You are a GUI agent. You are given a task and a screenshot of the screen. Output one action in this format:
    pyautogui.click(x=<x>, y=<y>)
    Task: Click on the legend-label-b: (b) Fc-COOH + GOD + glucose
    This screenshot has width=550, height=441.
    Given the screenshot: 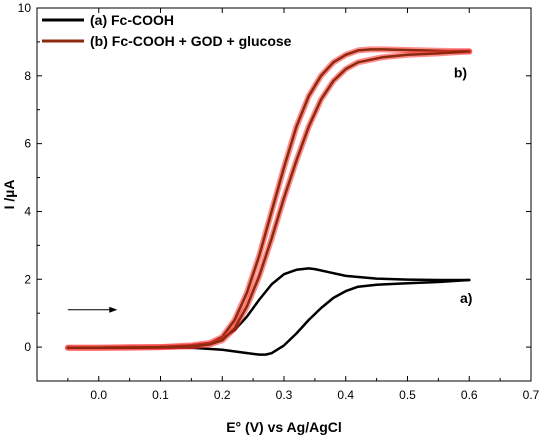 What is the action you would take?
    pyautogui.click(x=191, y=41)
    